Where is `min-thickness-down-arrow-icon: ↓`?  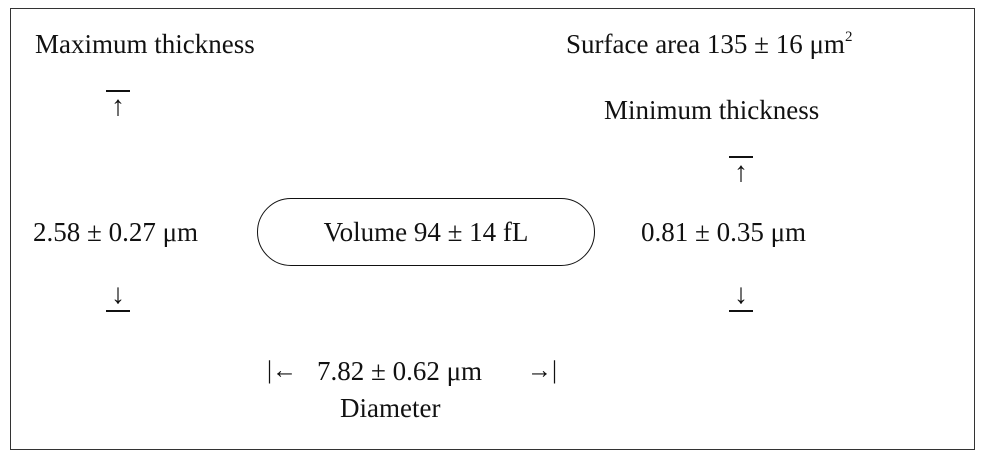
min-thickness-down-arrow-icon: ↓ is located at coordinates (741, 296).